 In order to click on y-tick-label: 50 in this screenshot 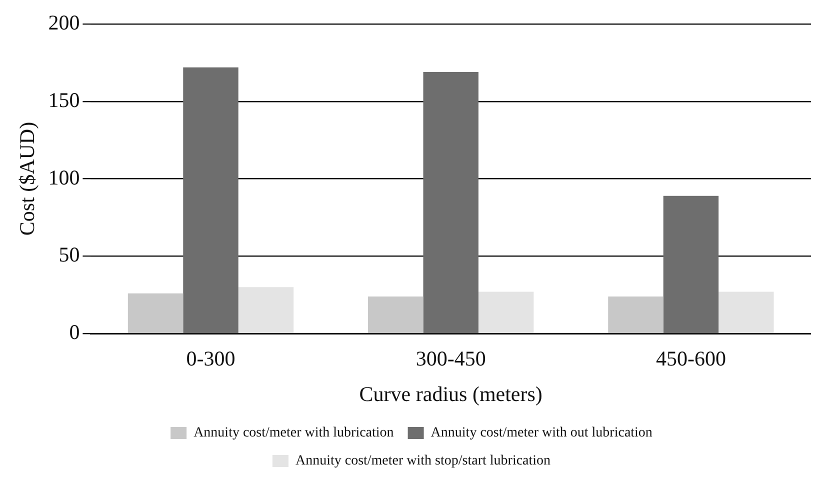, I will do `click(69, 254)`.